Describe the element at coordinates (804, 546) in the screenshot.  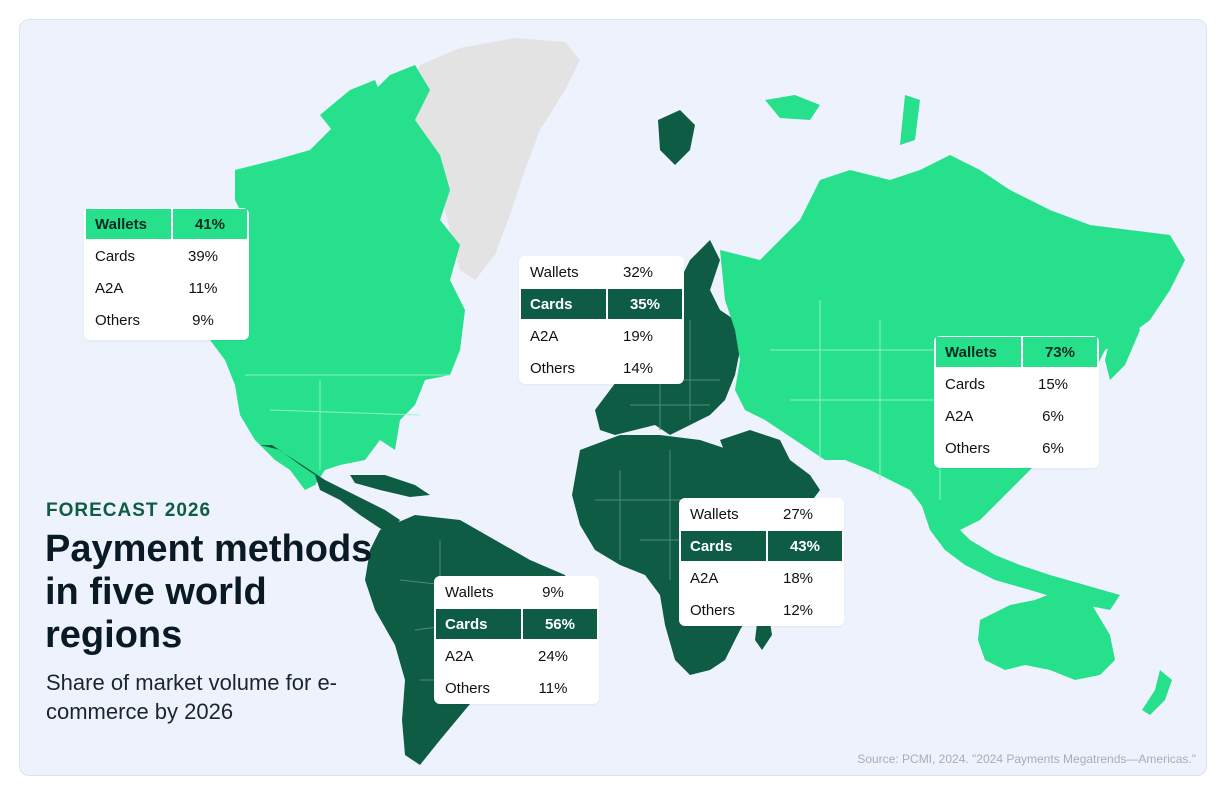
I see `method-share: 43%` at that location.